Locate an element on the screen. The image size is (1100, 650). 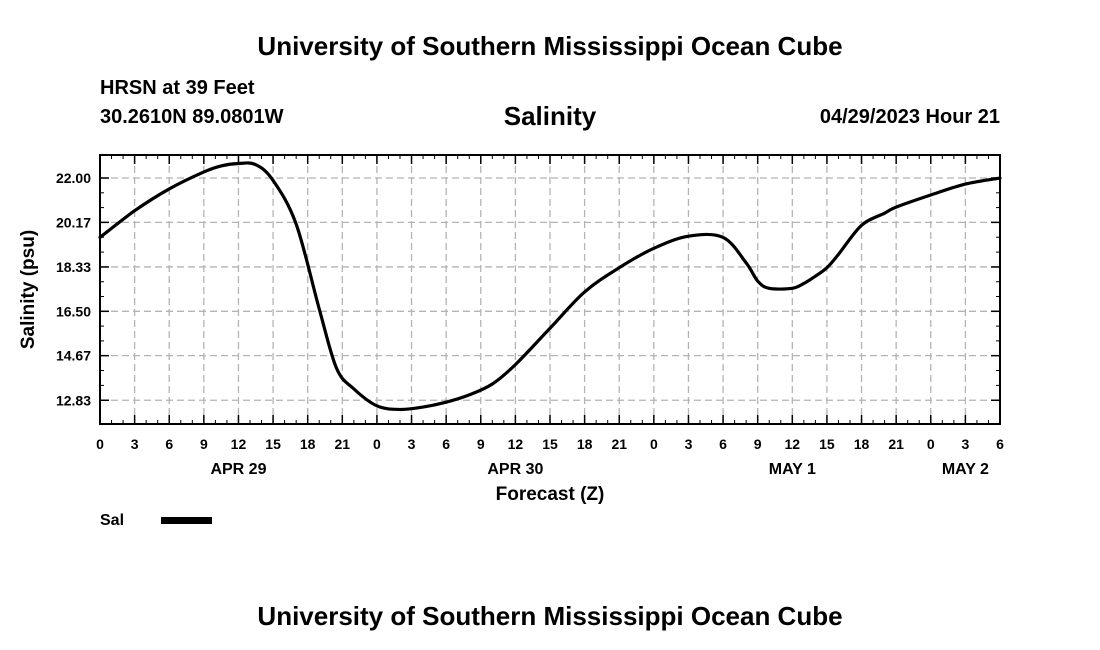
date-label: MAY 2 is located at coordinates (965, 469).